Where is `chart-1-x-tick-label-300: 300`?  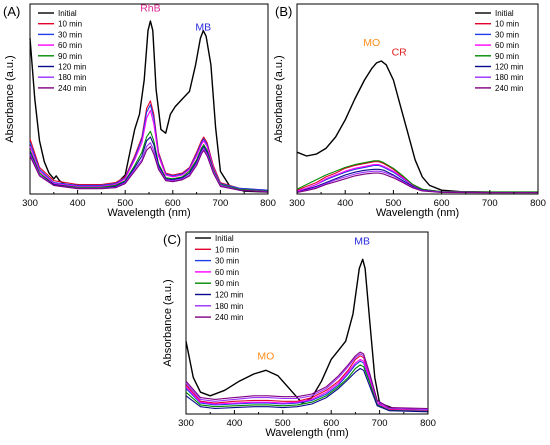 chart-1-x-tick-label-300: 300 is located at coordinates (297, 203).